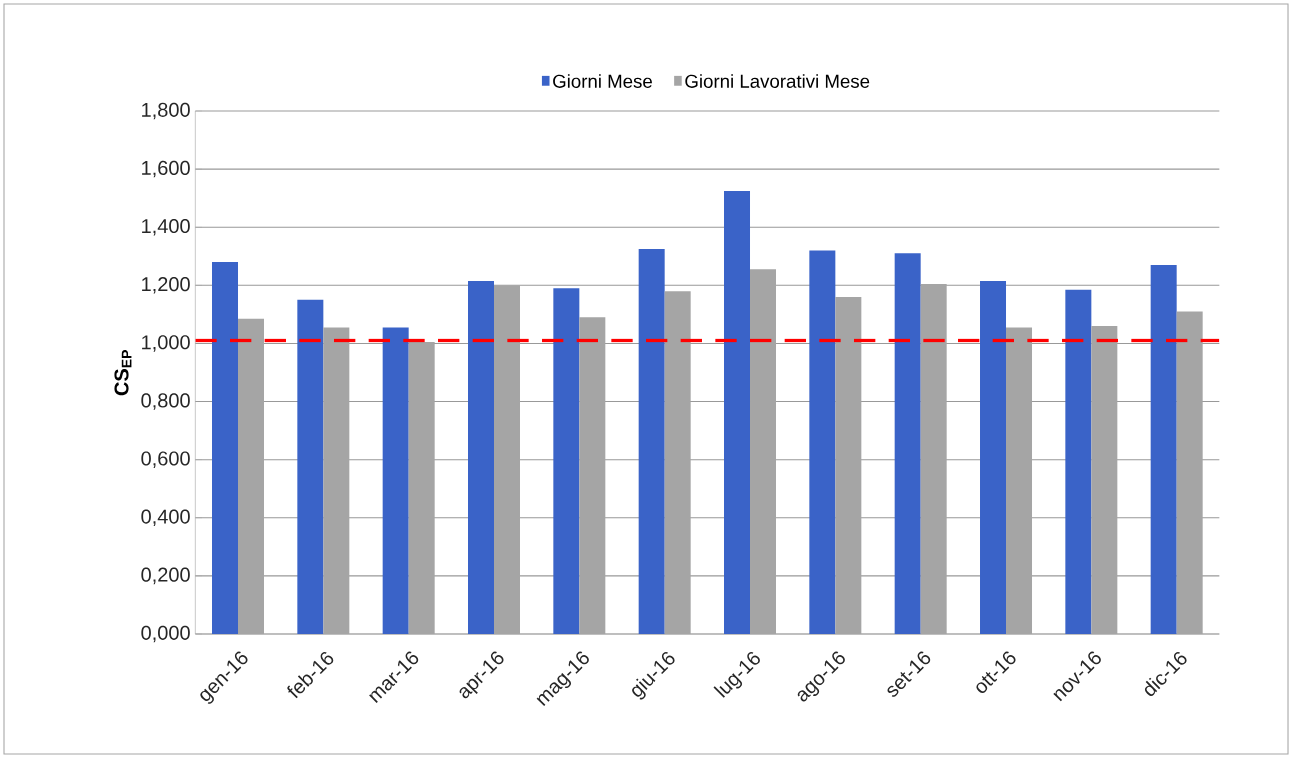  I want to click on y-tick-label: 0,000, so click(165, 634).